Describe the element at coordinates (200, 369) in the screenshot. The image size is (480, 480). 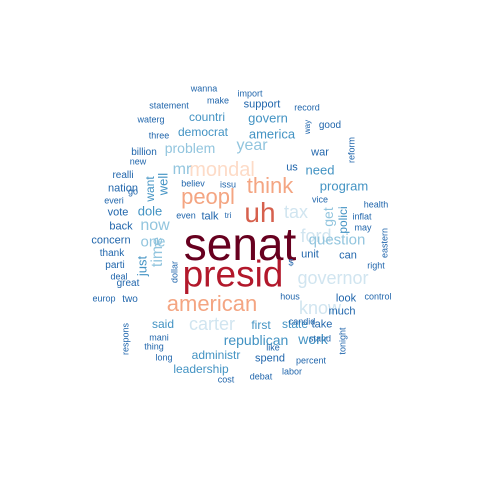
I see `word-leadership: leadership` at that location.